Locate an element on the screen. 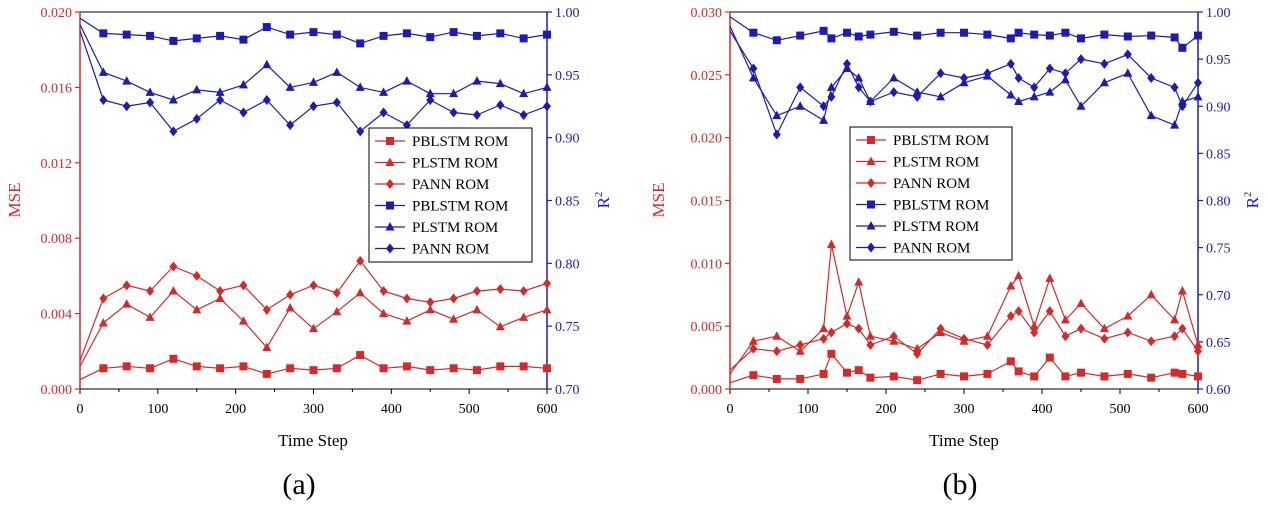 The height and width of the screenshot is (523, 1268). x-tick-label: 500 is located at coordinates (469, 409).